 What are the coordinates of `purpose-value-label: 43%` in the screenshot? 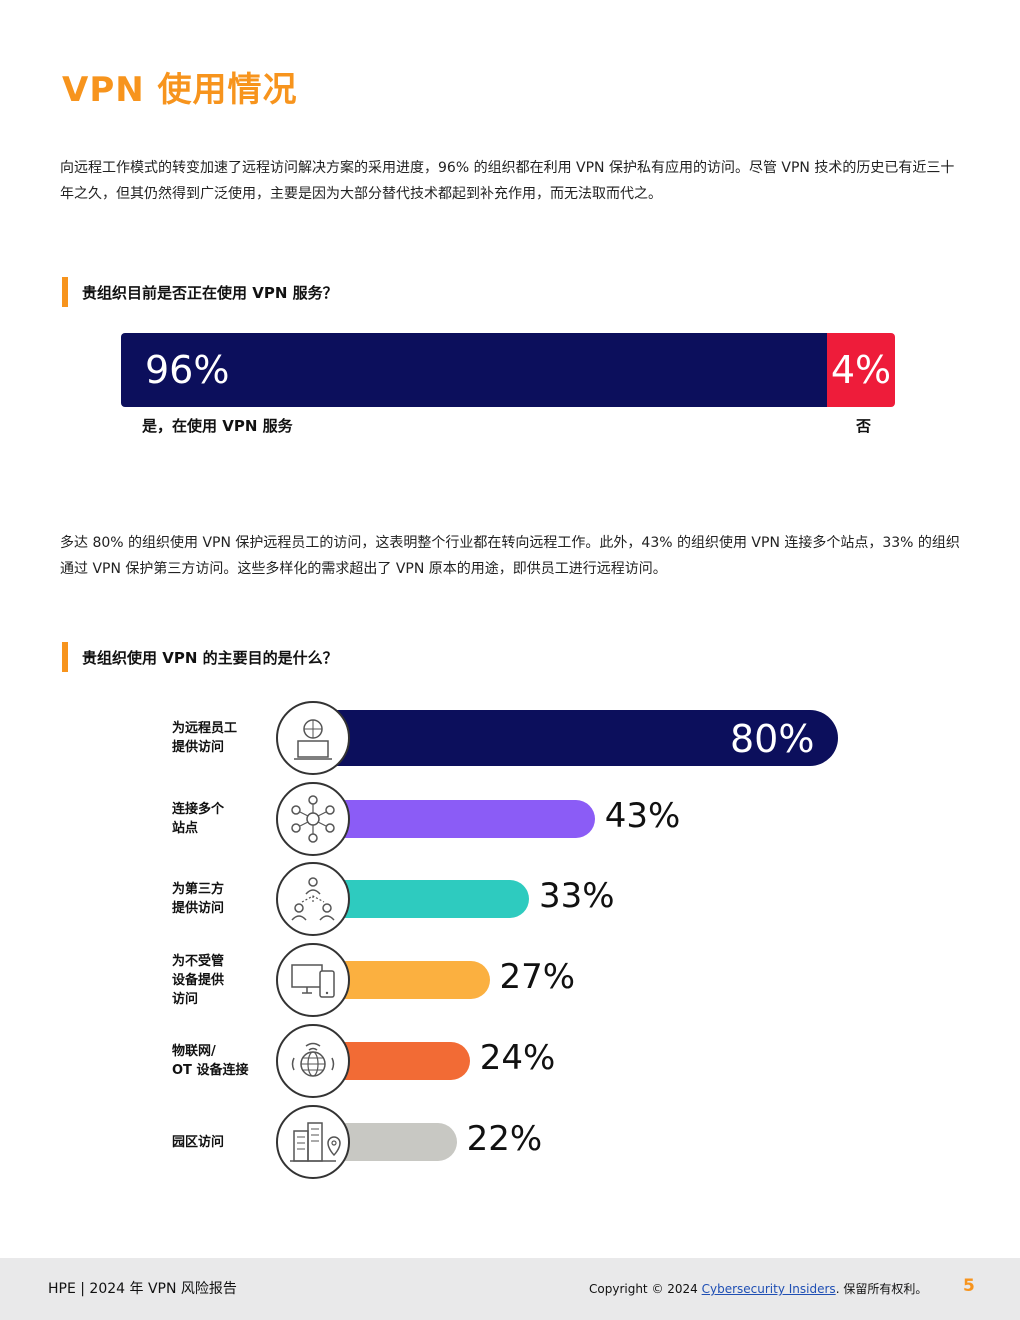 It's located at (642, 816).